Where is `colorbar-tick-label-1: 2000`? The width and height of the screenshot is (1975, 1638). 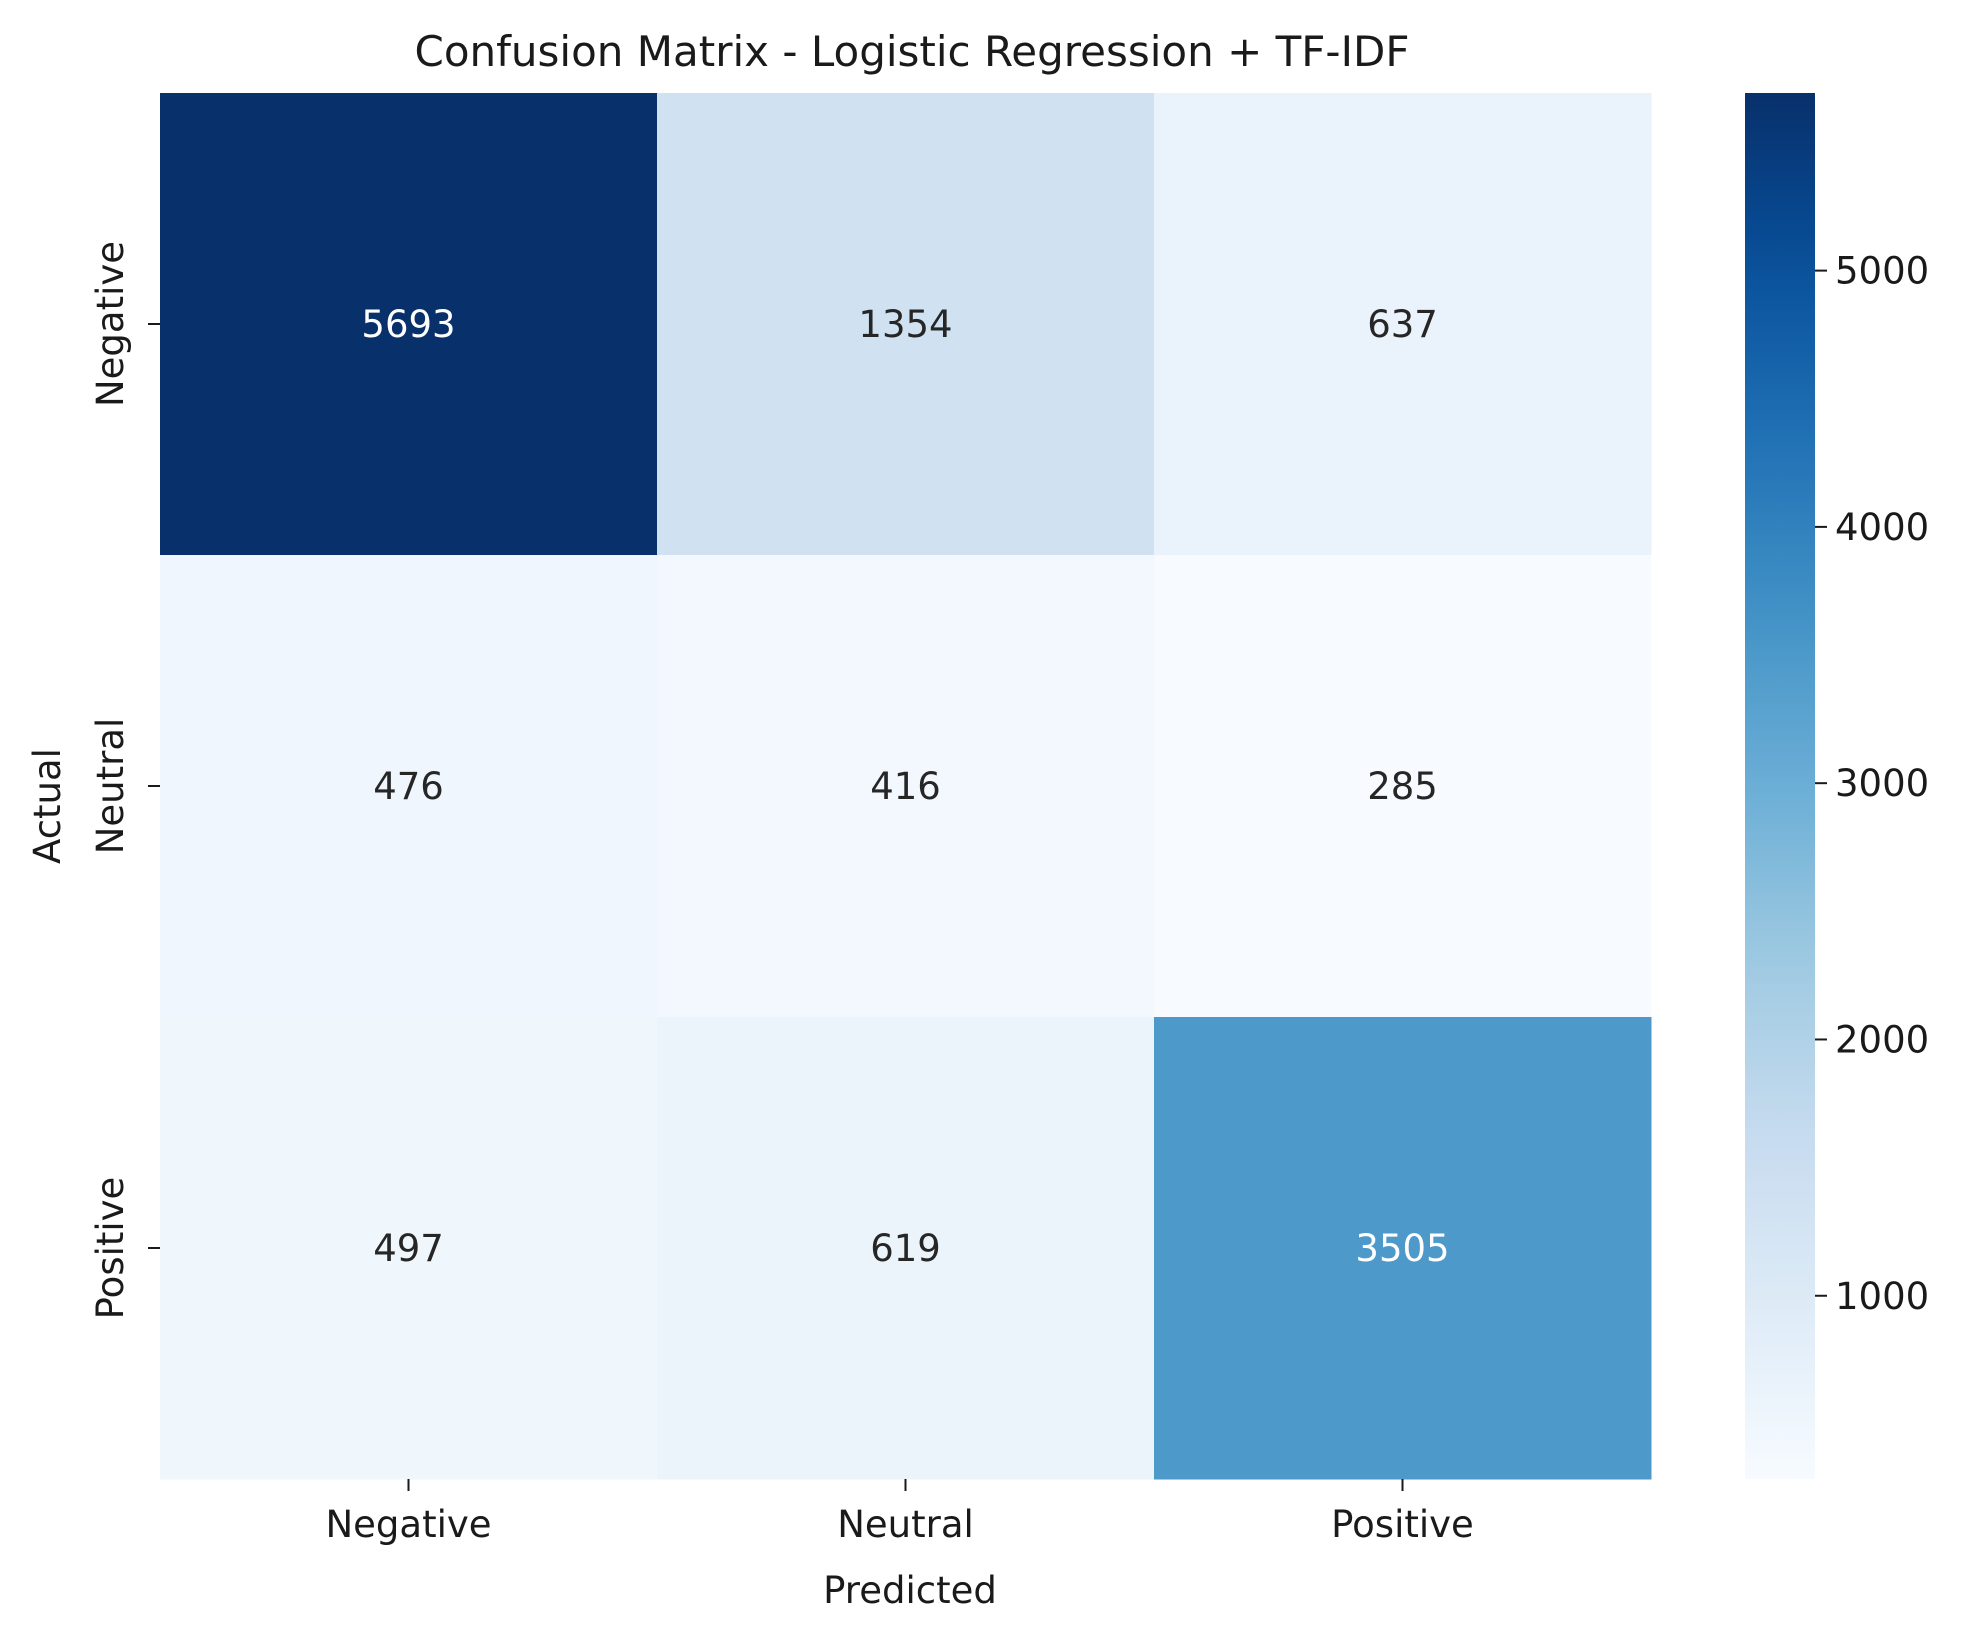 colorbar-tick-label-1: 2000 is located at coordinates (1882, 1039).